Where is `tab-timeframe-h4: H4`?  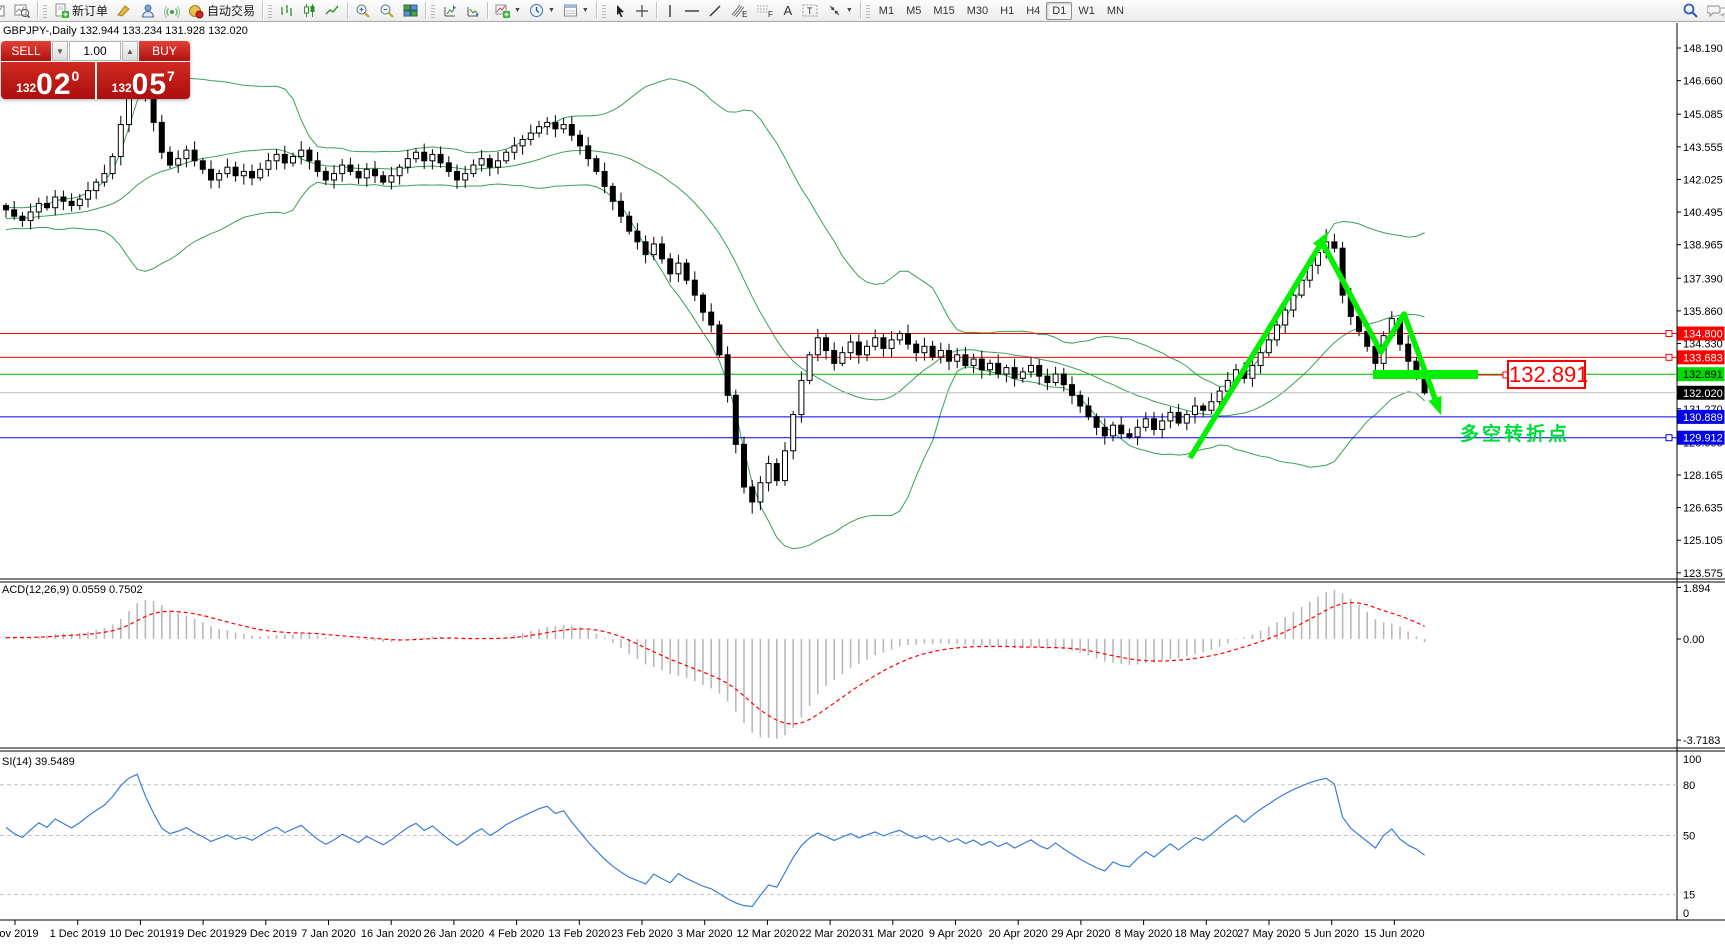
tab-timeframe-h4: H4 is located at coordinates (1033, 10).